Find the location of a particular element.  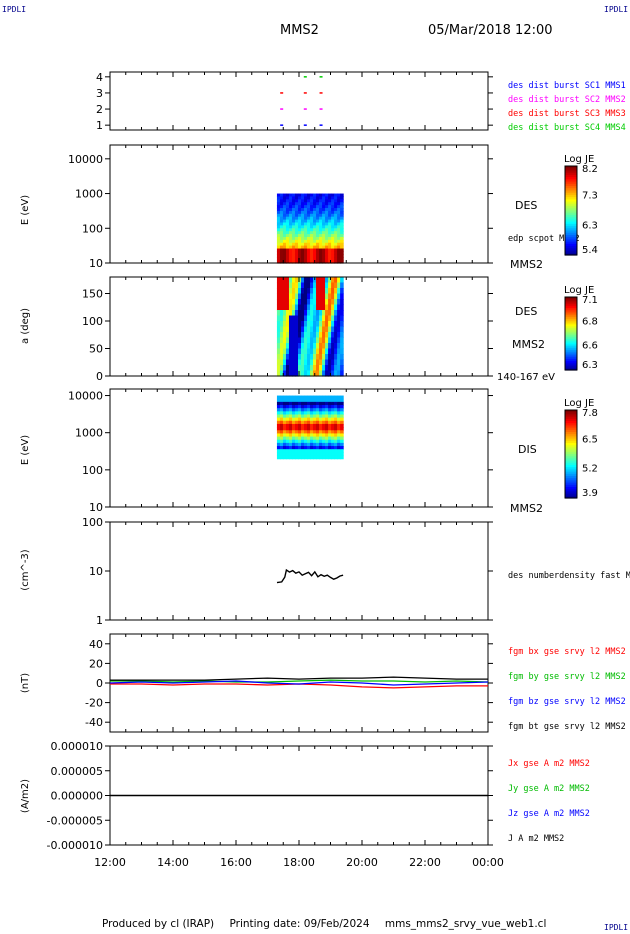

bfield-y-tick-label: 0 is located at coordinates (99, 683).